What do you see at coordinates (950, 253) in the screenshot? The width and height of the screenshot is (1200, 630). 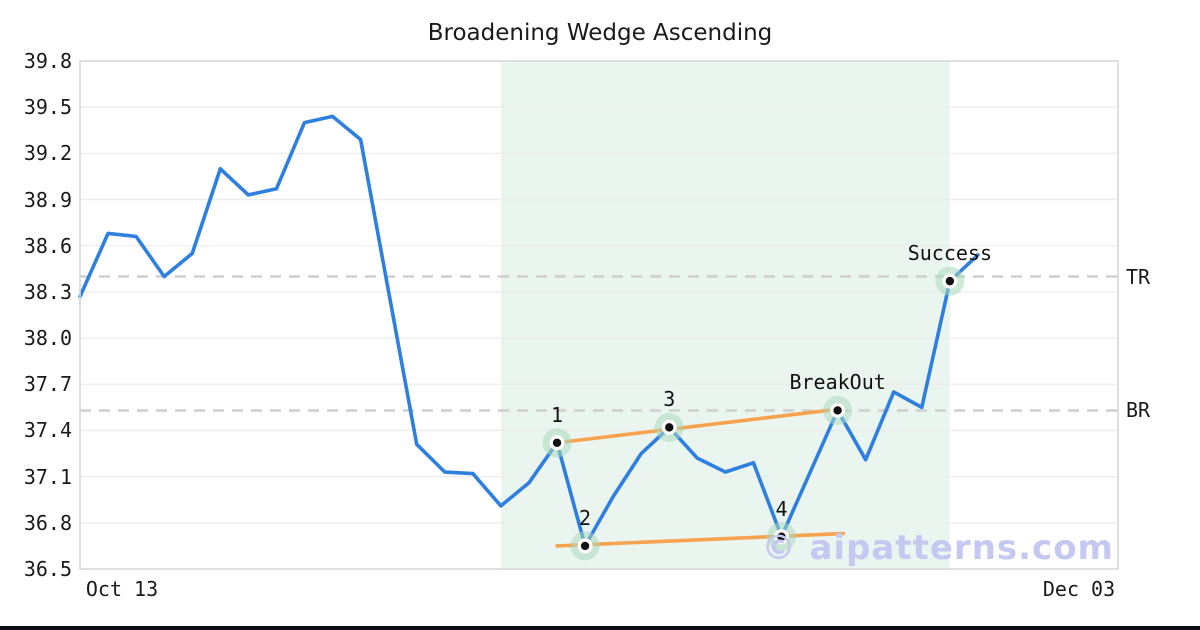 I see `point-label-success: Success` at bounding box center [950, 253].